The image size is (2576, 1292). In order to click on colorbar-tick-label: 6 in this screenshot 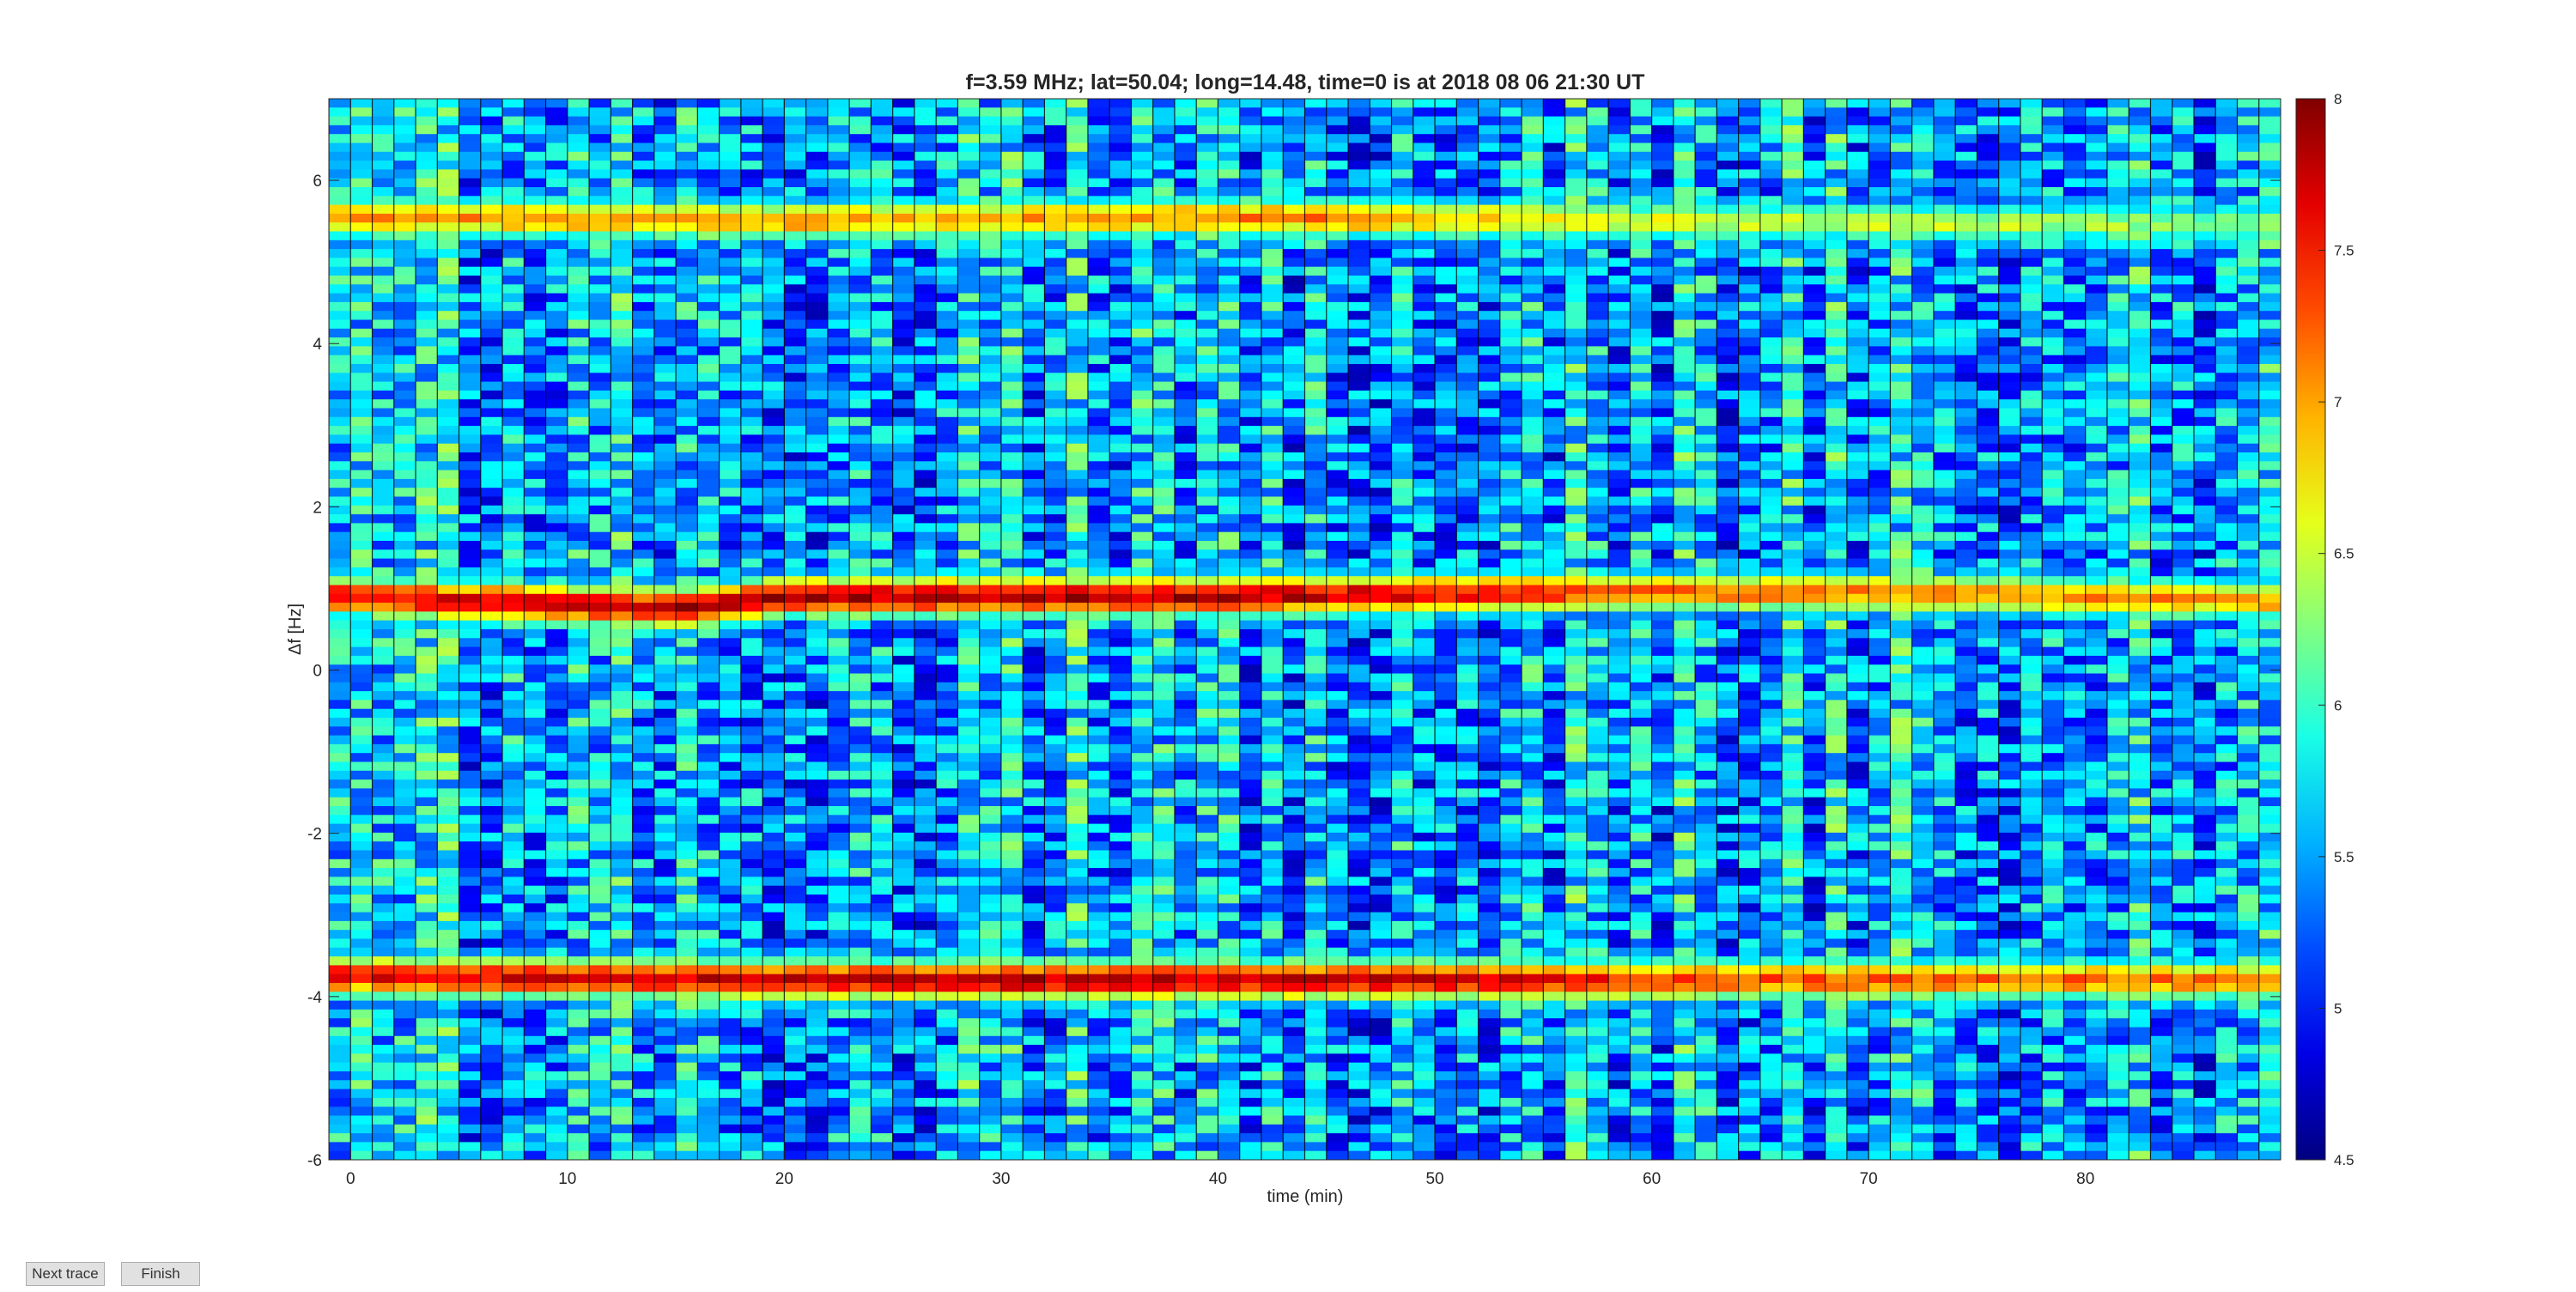, I will do `click(2338, 705)`.